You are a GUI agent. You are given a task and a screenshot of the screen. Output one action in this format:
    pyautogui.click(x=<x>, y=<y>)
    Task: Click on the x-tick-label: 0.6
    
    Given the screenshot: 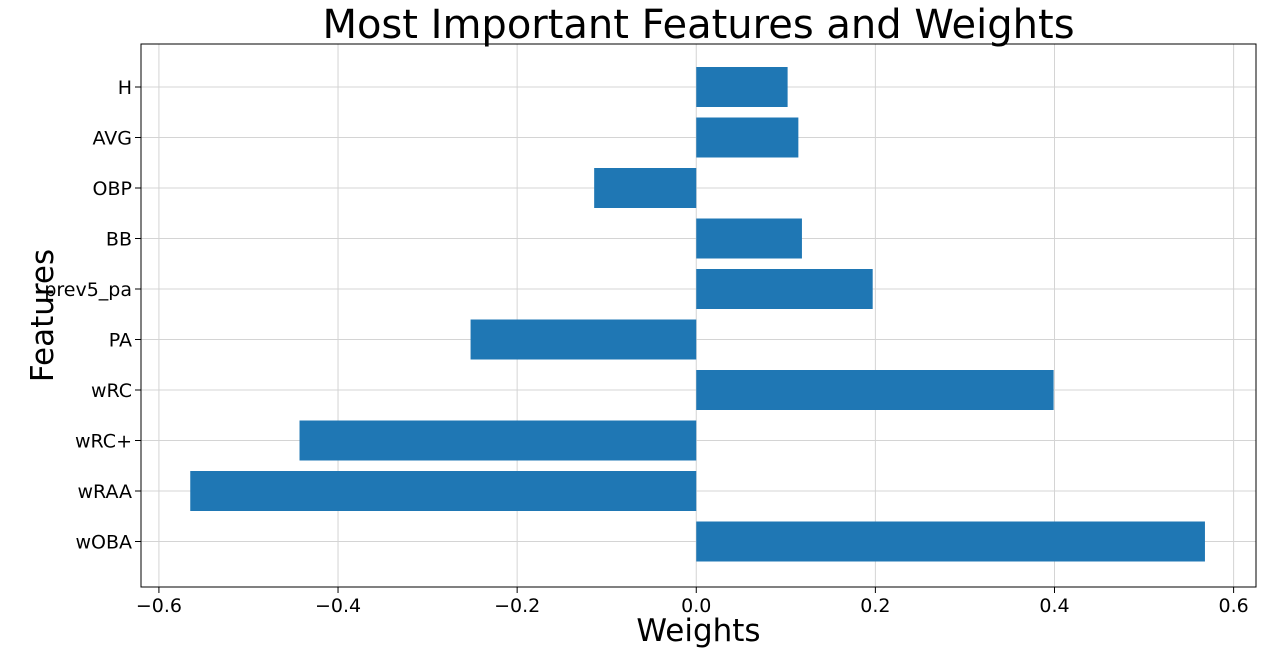 What is the action you would take?
    pyautogui.click(x=1234, y=606)
    